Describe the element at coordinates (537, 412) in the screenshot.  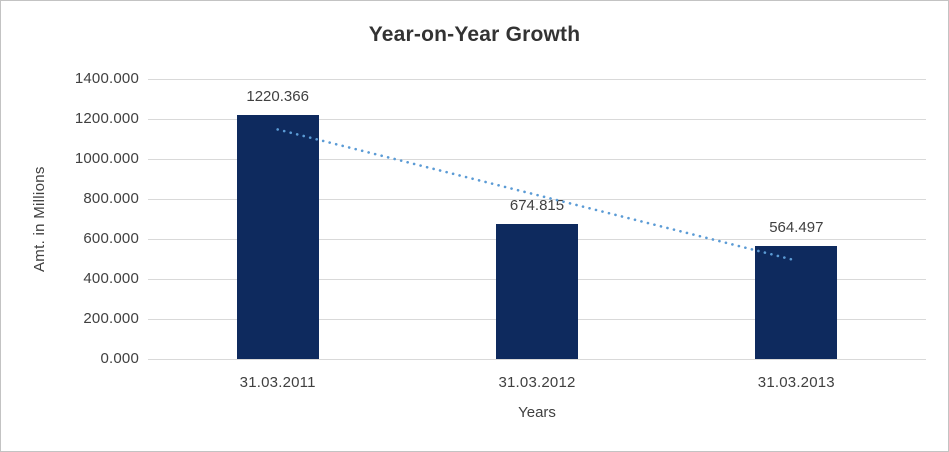
I see `x-axis-title: Years` at that location.